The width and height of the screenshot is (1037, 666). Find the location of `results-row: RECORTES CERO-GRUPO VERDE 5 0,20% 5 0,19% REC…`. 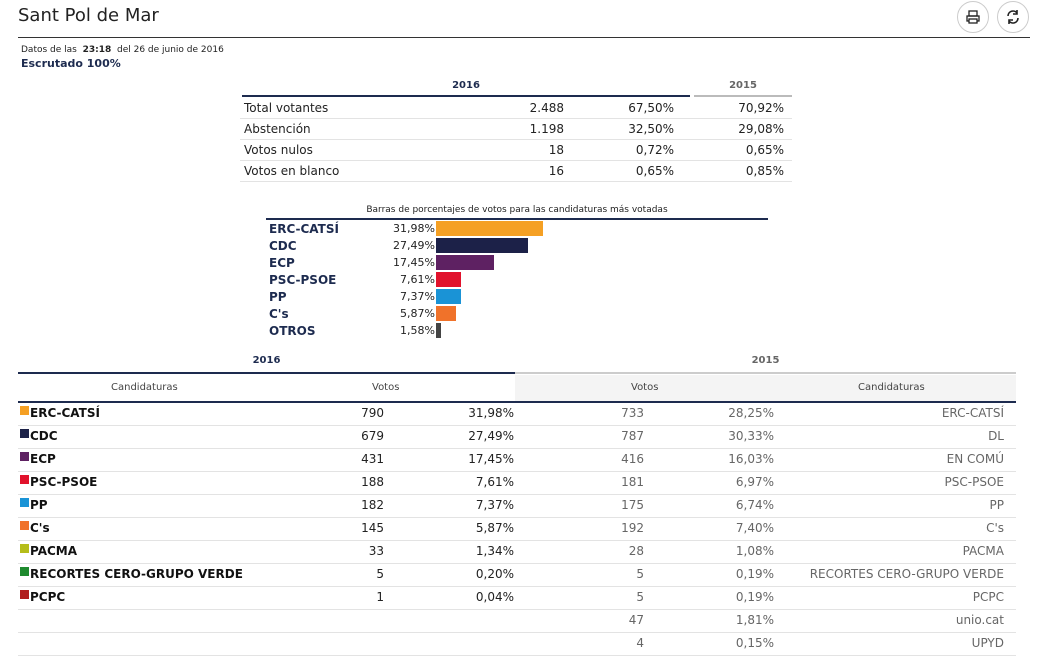

results-row: RECORTES CERO-GRUPO VERDE 5 0,20% 5 0,19% REC… is located at coordinates (517, 575).